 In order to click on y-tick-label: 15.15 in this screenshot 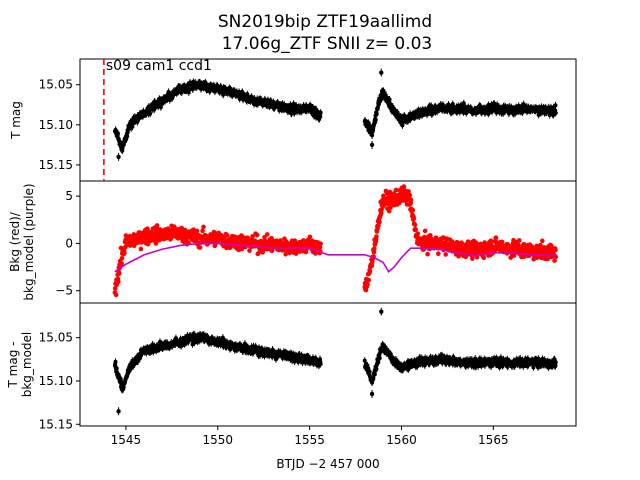, I will do `click(56, 165)`.